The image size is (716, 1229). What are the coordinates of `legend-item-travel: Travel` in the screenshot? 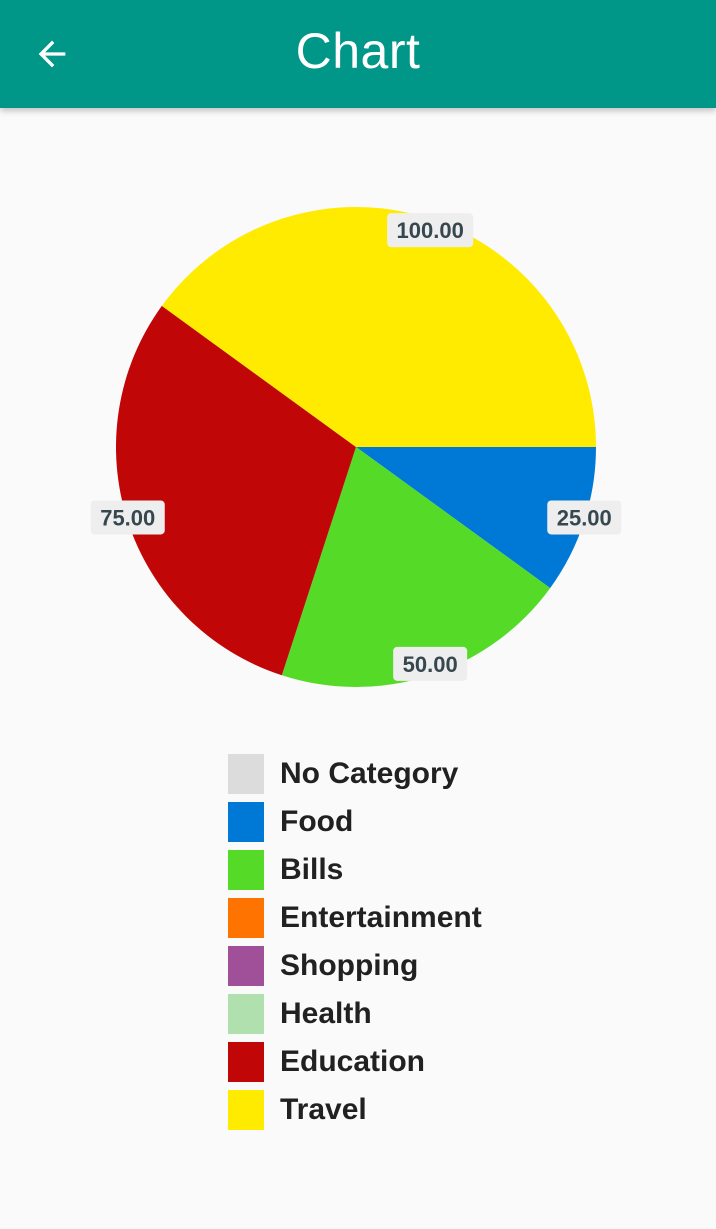 It's located at (355, 1110).